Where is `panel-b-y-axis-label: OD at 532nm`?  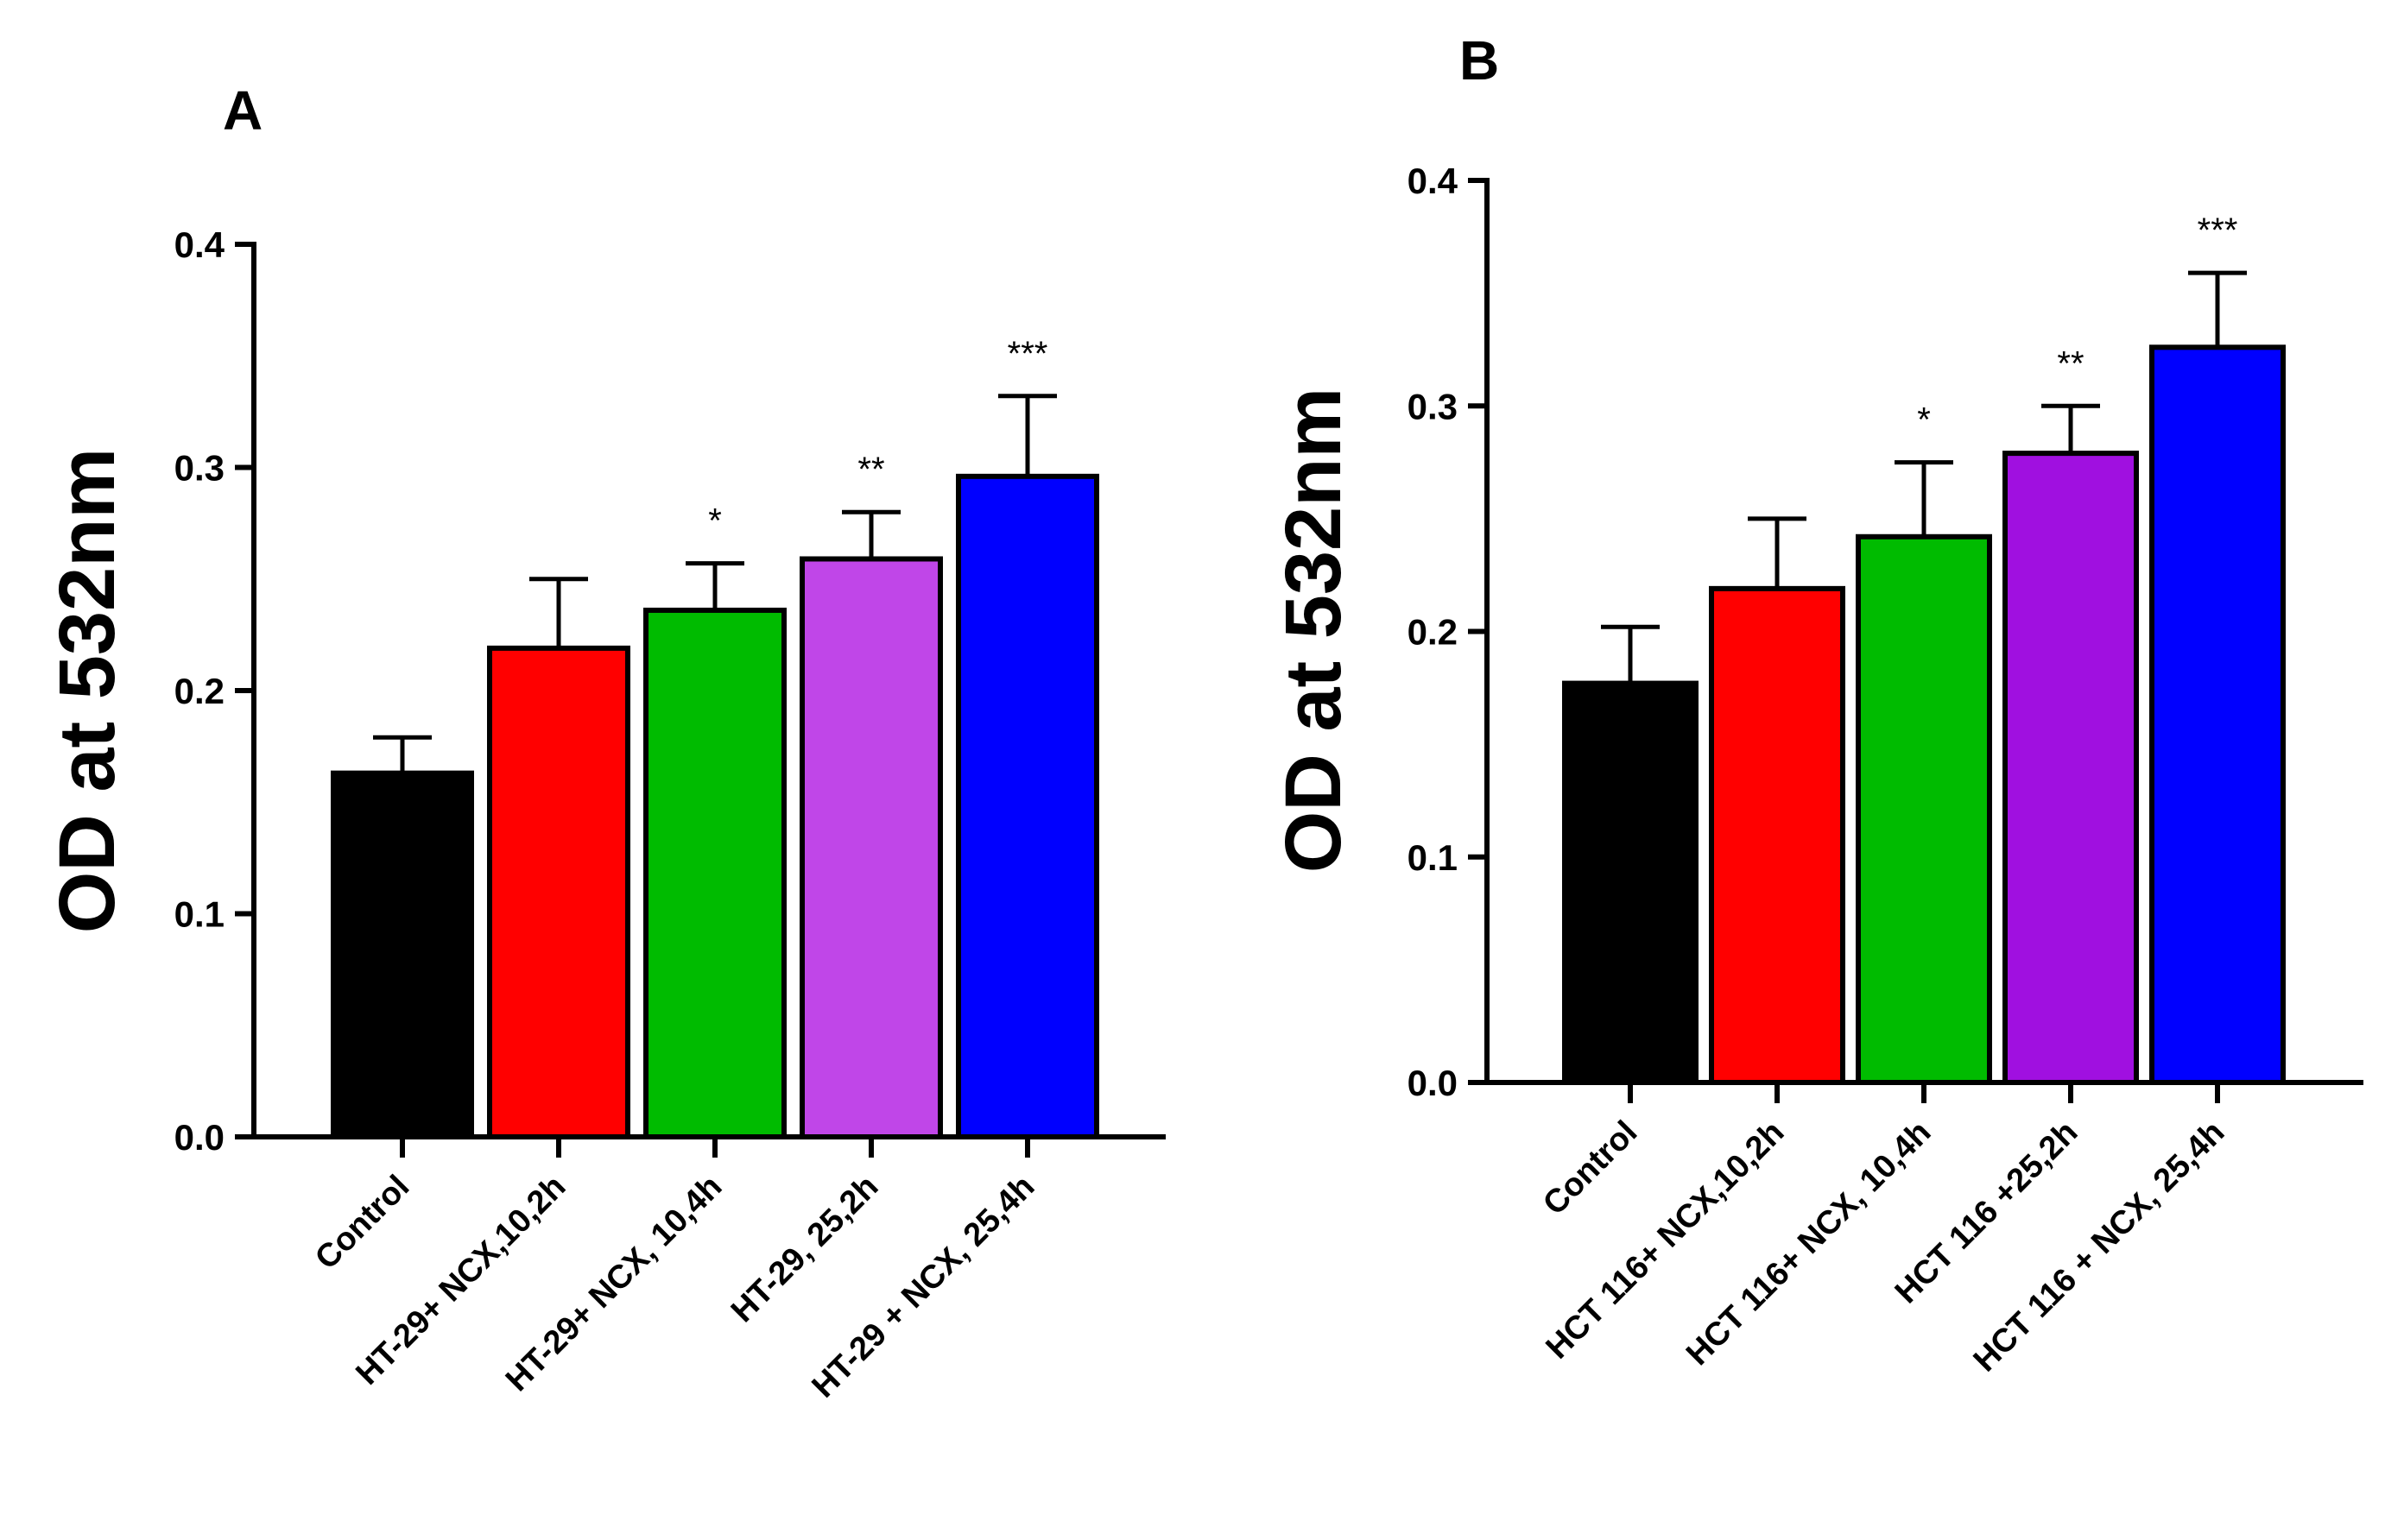
panel-b-y-axis-label: OD at 532nm is located at coordinates (1313, 630).